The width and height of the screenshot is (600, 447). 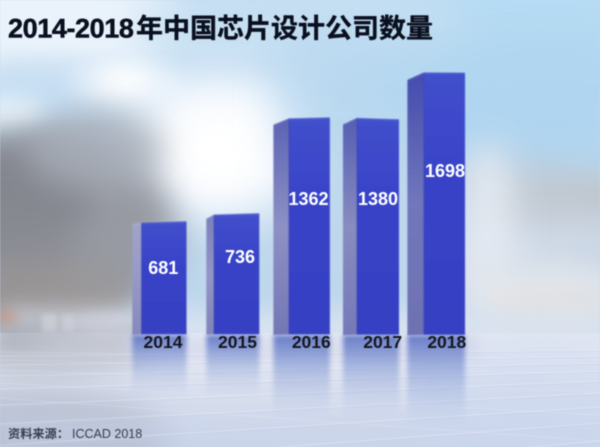 What do you see at coordinates (163, 342) in the screenshot?
I see `svg-text: 2014` at bounding box center [163, 342].